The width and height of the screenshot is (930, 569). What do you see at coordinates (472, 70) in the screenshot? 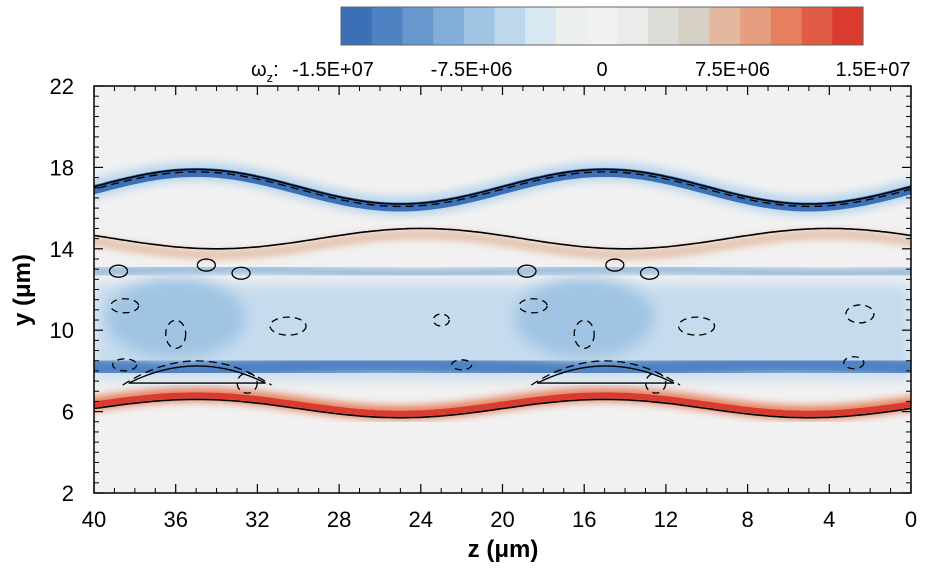
I see `colorbar-tick-label: -7.5E+06` at bounding box center [472, 70].